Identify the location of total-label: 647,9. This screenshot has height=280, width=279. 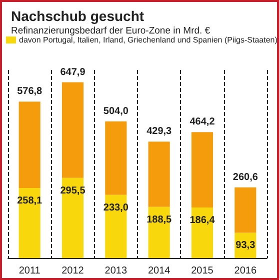
(73, 72).